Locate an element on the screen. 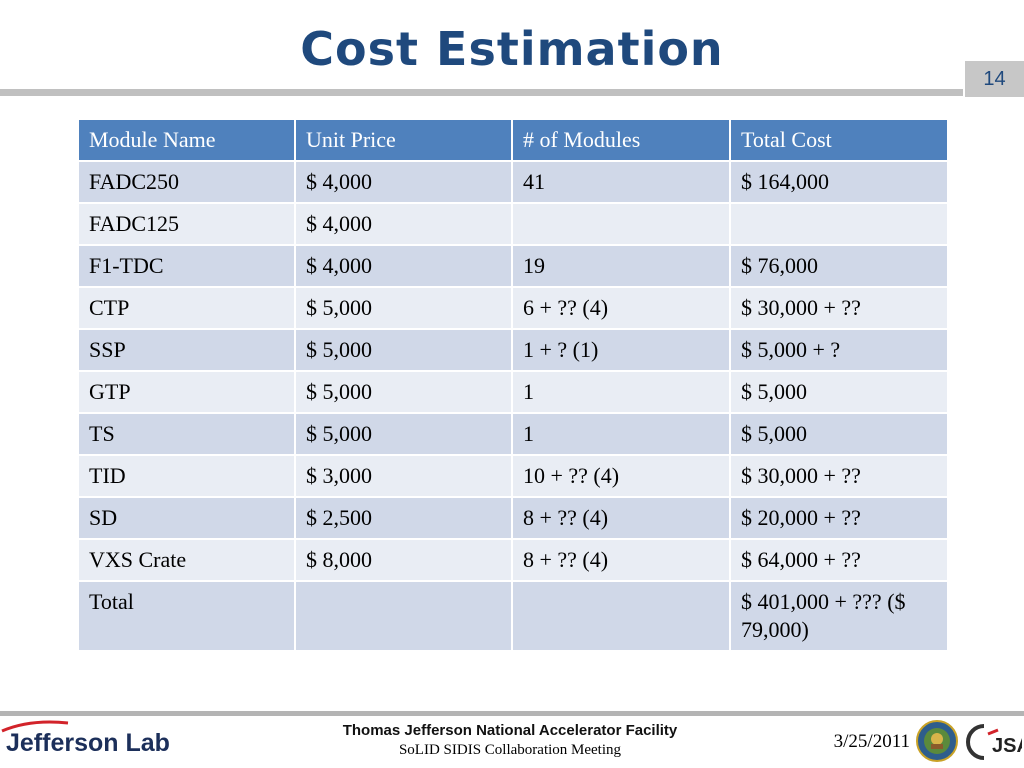 The image size is (1024, 768). slide-date: 3/25/2011 is located at coordinates (871, 741).